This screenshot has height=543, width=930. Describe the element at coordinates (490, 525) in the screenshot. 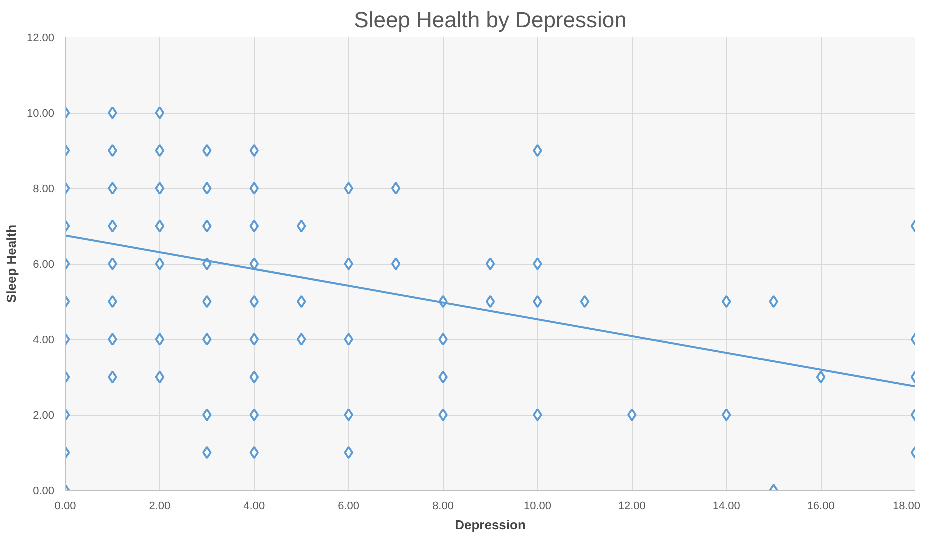

I see `x-axis-title: Depression` at that location.